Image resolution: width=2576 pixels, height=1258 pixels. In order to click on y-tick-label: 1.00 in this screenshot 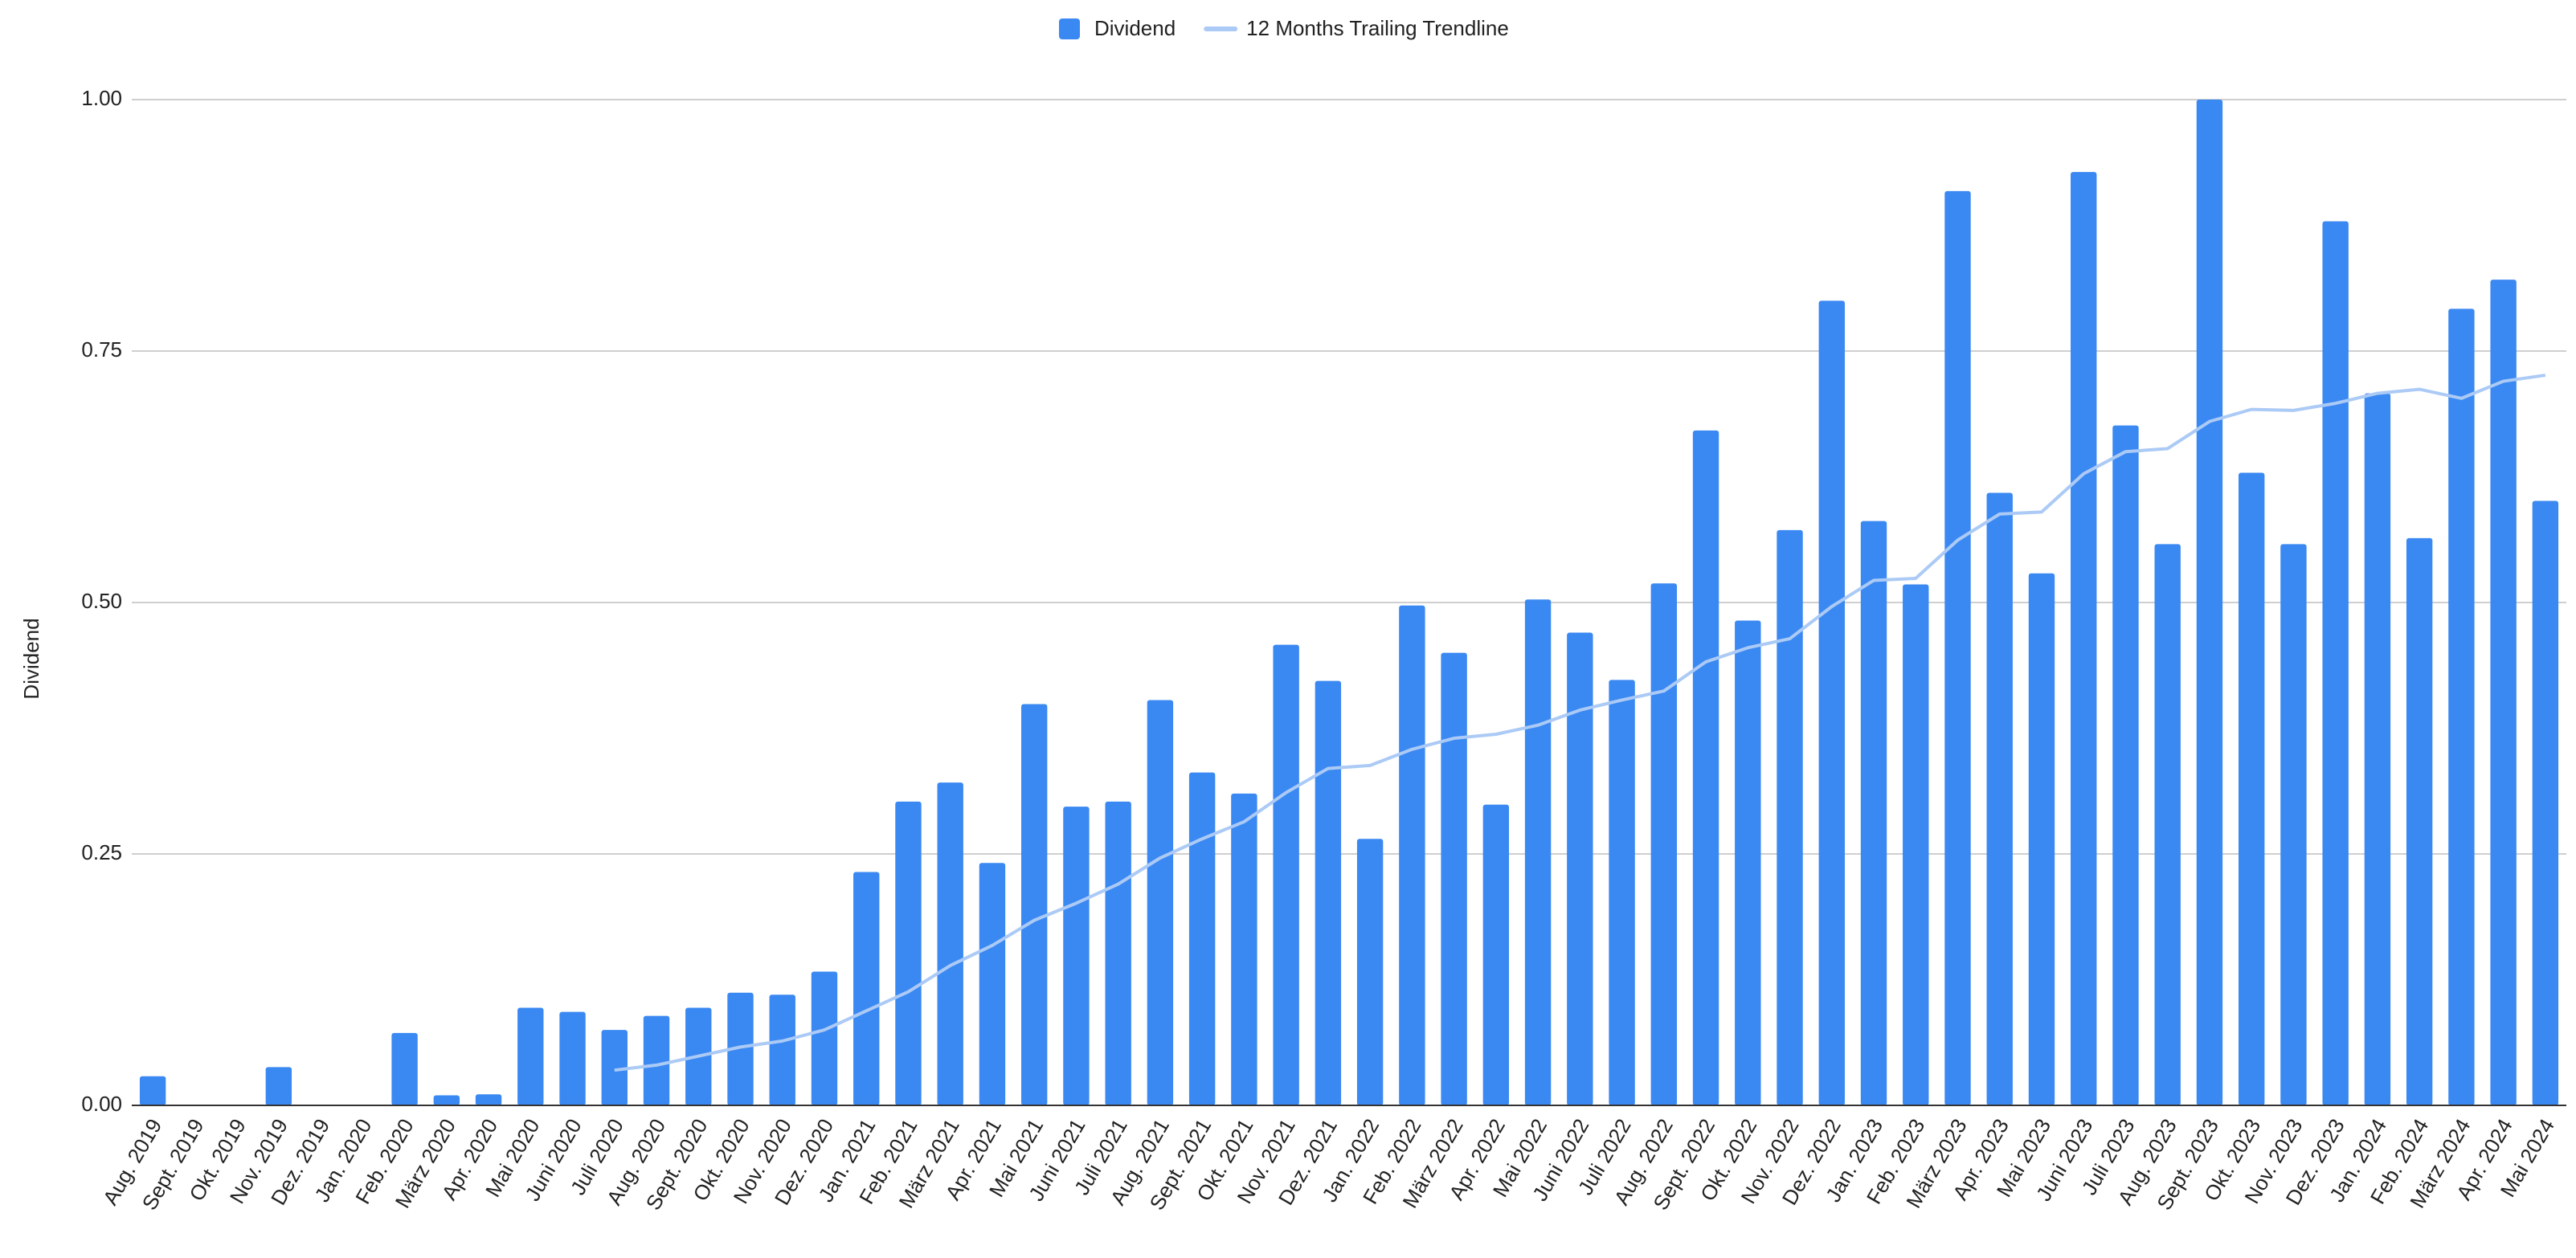, I will do `click(102, 98)`.